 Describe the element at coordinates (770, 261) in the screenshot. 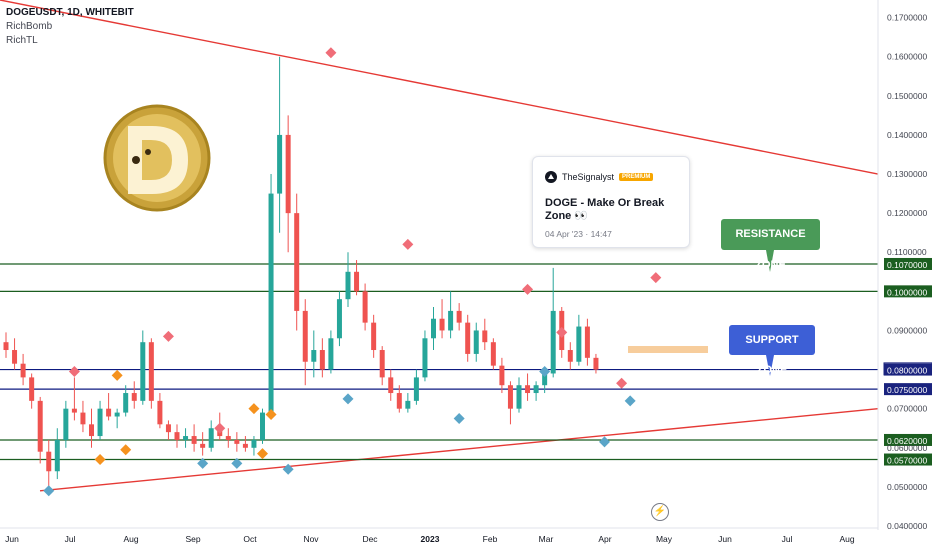

I see `resistance-pointer` at that location.